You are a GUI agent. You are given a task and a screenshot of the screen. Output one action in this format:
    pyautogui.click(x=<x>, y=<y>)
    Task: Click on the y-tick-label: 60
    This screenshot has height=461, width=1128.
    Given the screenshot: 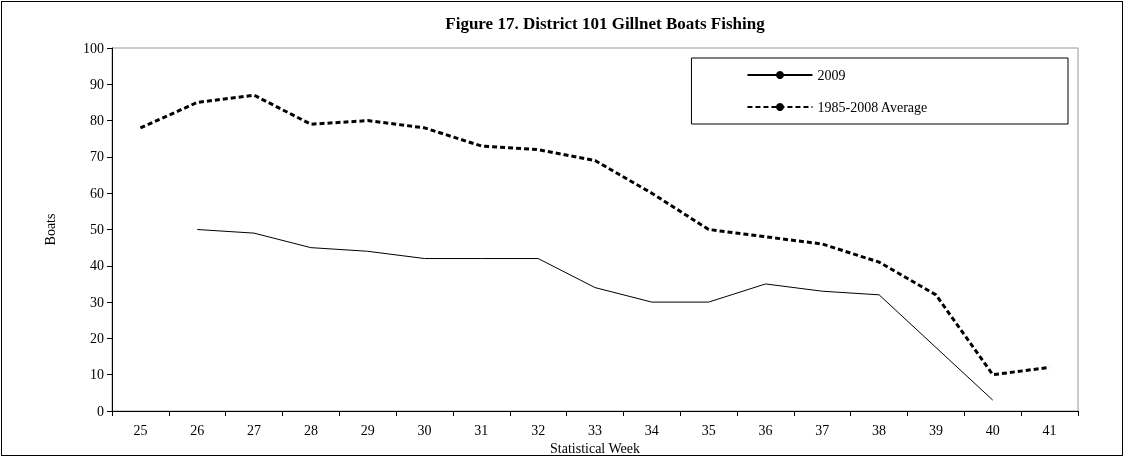 What is the action you would take?
    pyautogui.click(x=97, y=193)
    